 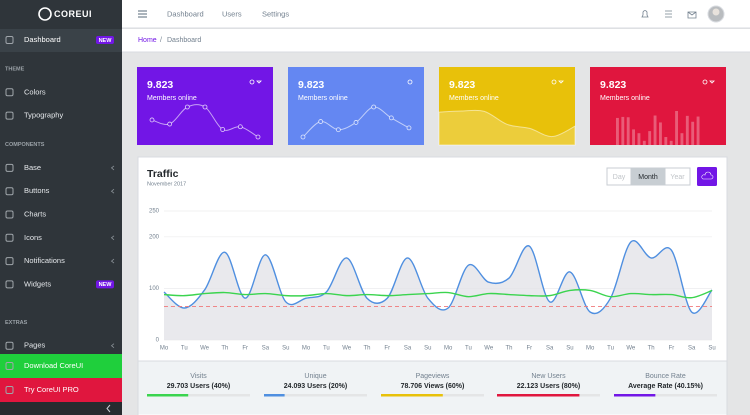 What do you see at coordinates (53, 365) in the screenshot?
I see `download-text: Download CoreUI` at bounding box center [53, 365].